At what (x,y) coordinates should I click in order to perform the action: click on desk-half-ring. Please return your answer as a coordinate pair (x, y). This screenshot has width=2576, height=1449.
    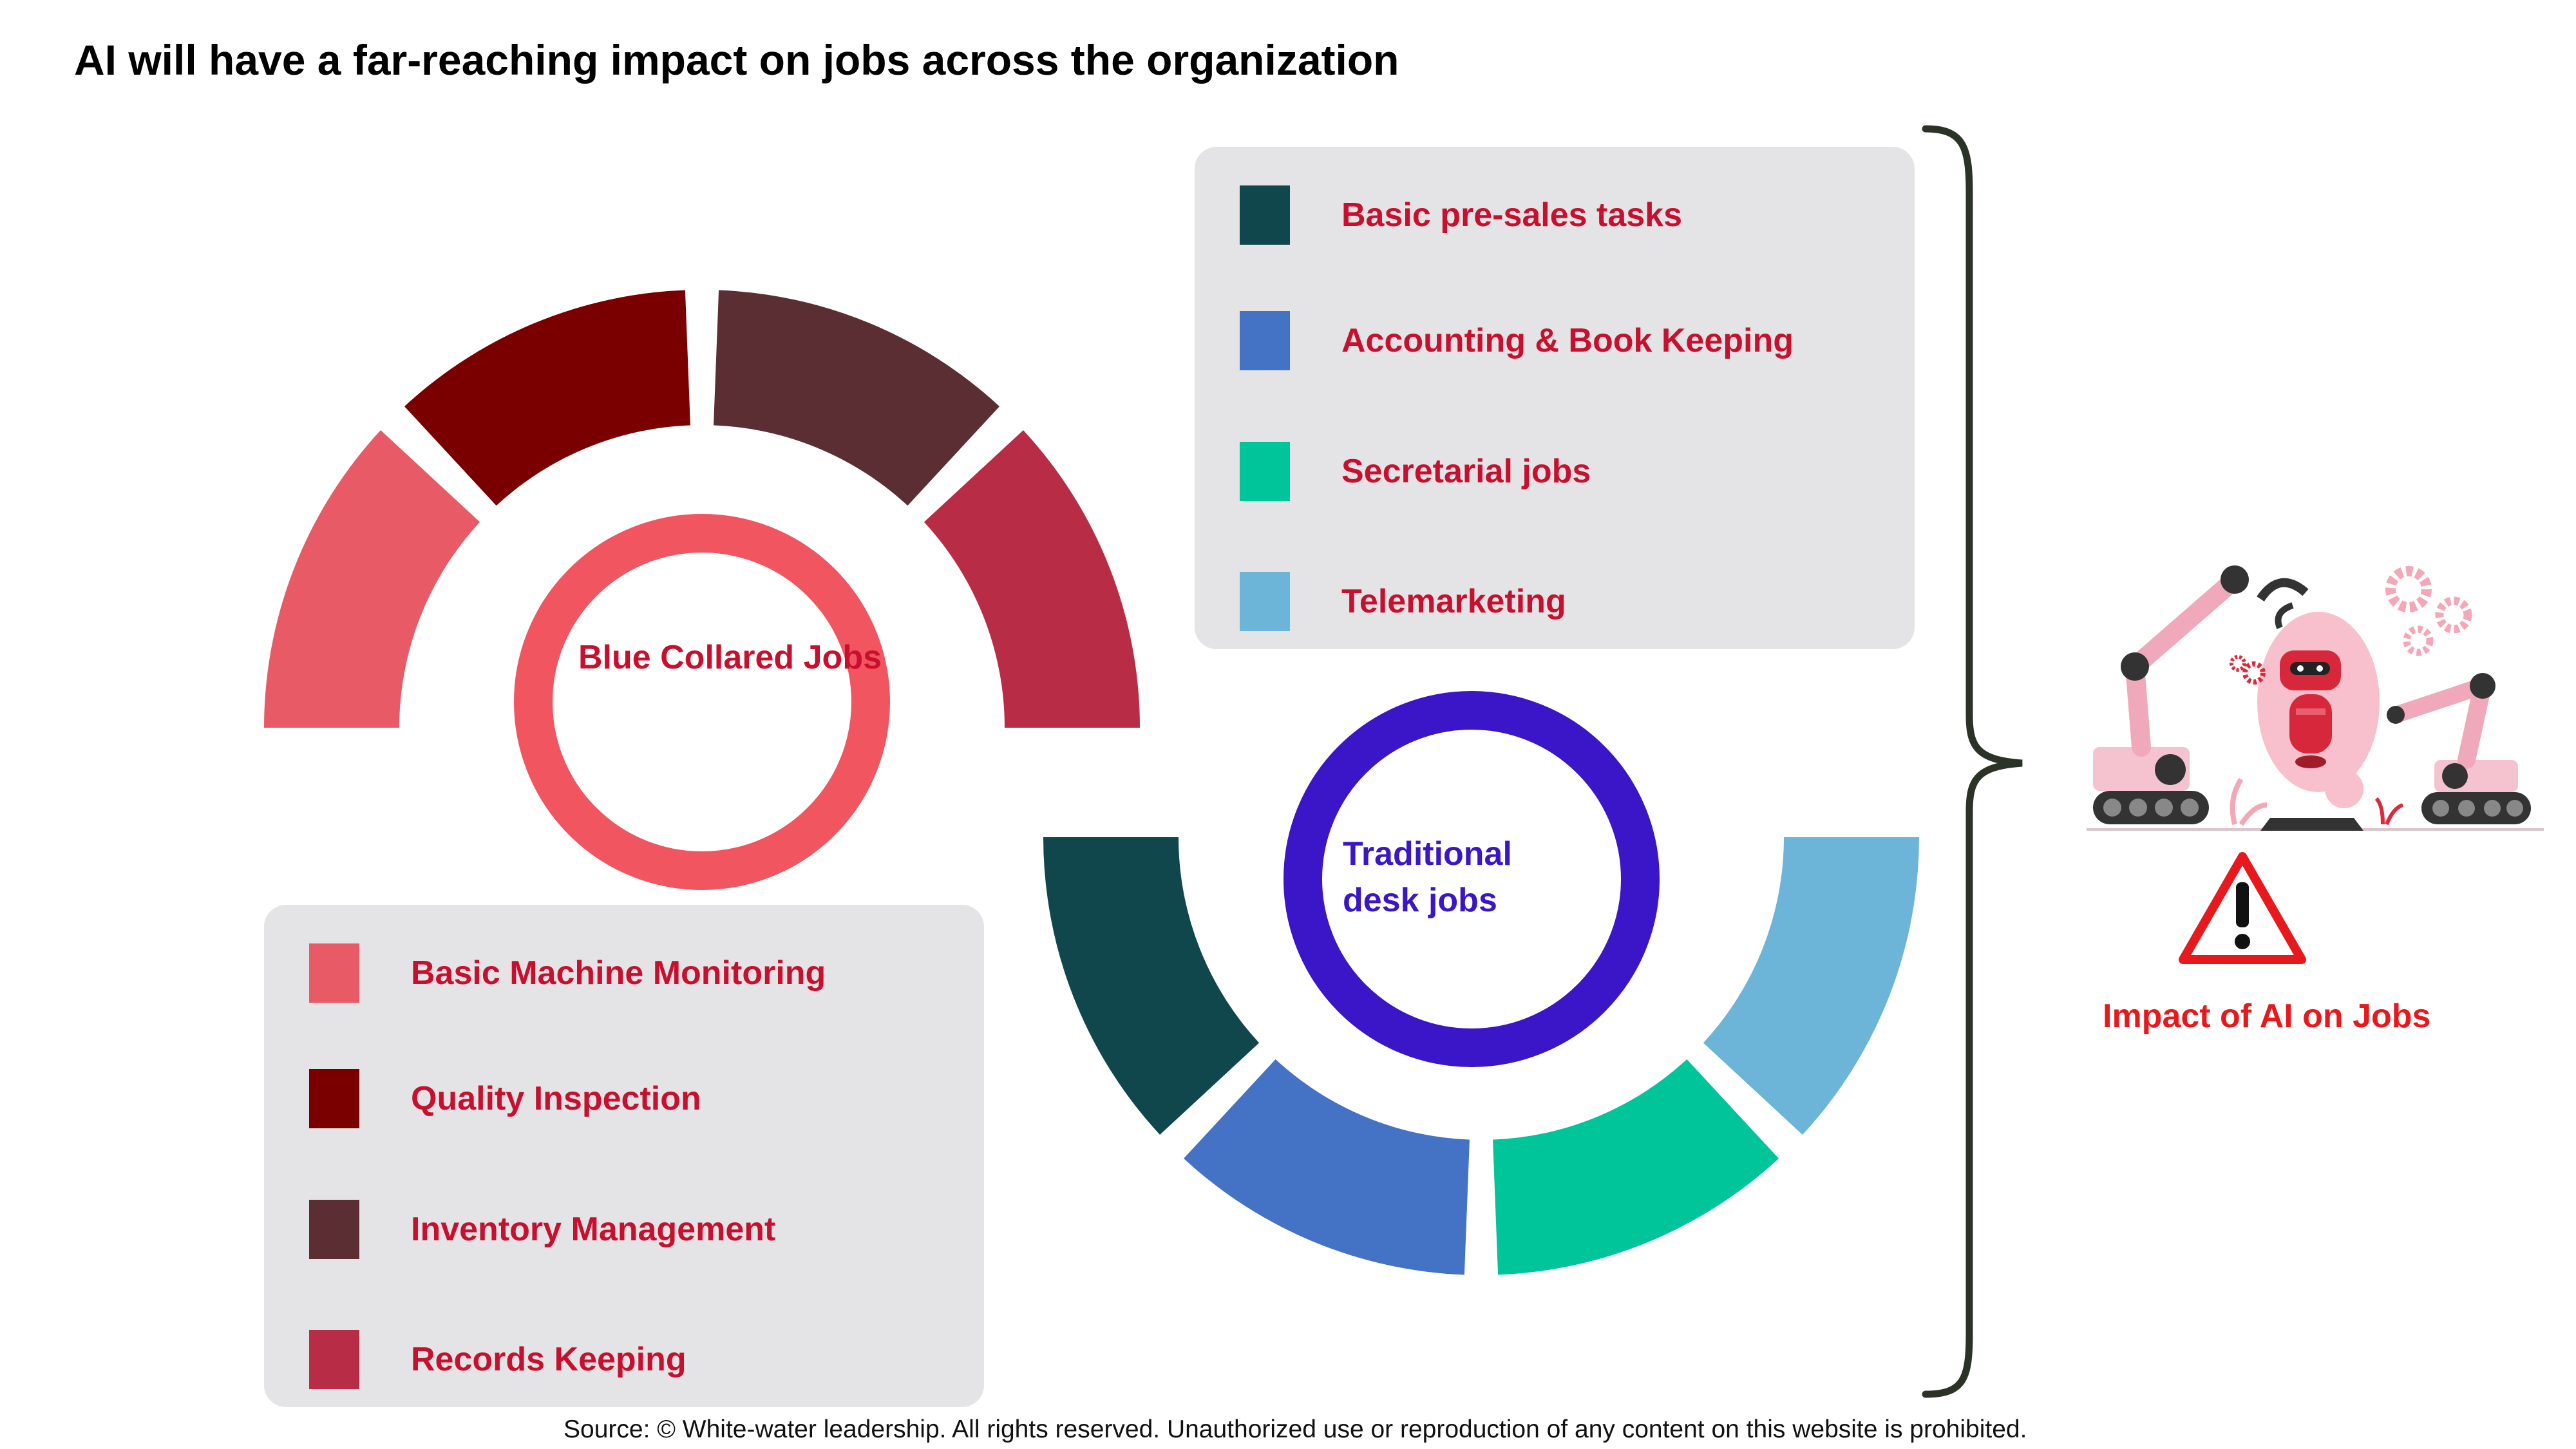
    Looking at the image, I should click on (1481, 1056).